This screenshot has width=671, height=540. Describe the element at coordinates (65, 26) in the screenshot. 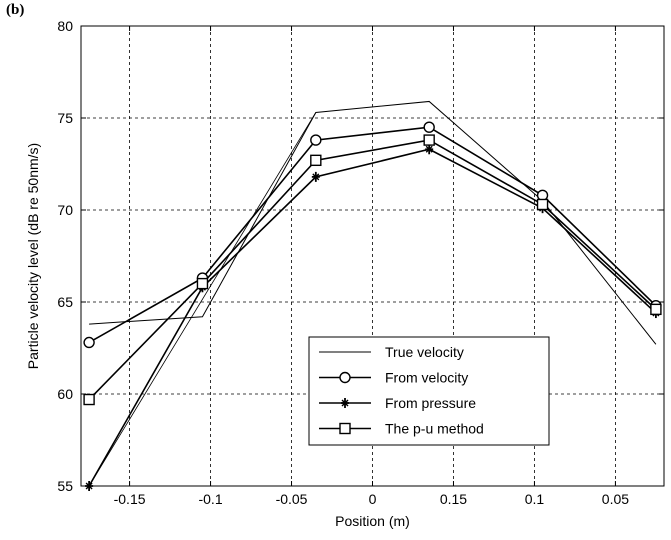

I see `y-tick-label: 80` at that location.